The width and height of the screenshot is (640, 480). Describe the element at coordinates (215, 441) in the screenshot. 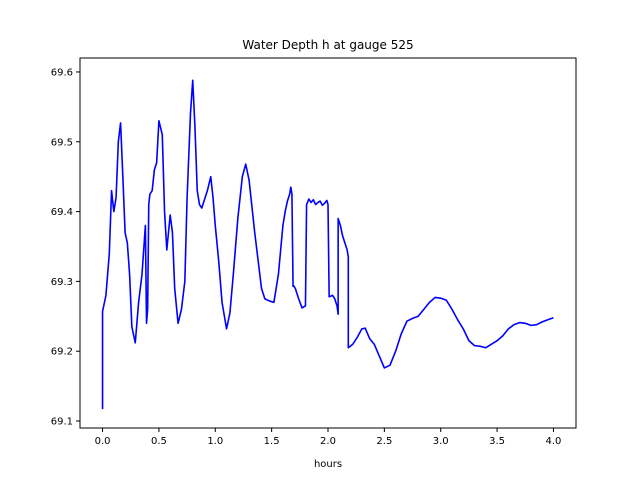

I see `x-tick-label: 1.0` at that location.